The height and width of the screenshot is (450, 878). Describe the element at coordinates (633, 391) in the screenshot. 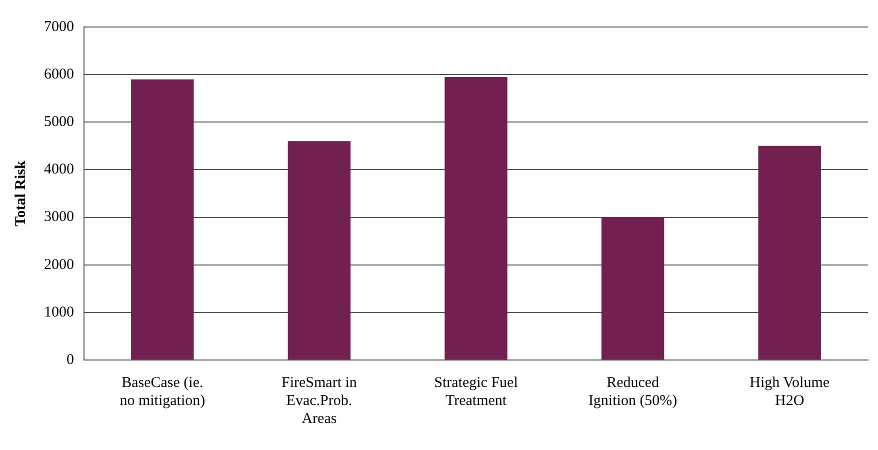

I see `x-tick-label: Reduced Ignition (50%)` at that location.